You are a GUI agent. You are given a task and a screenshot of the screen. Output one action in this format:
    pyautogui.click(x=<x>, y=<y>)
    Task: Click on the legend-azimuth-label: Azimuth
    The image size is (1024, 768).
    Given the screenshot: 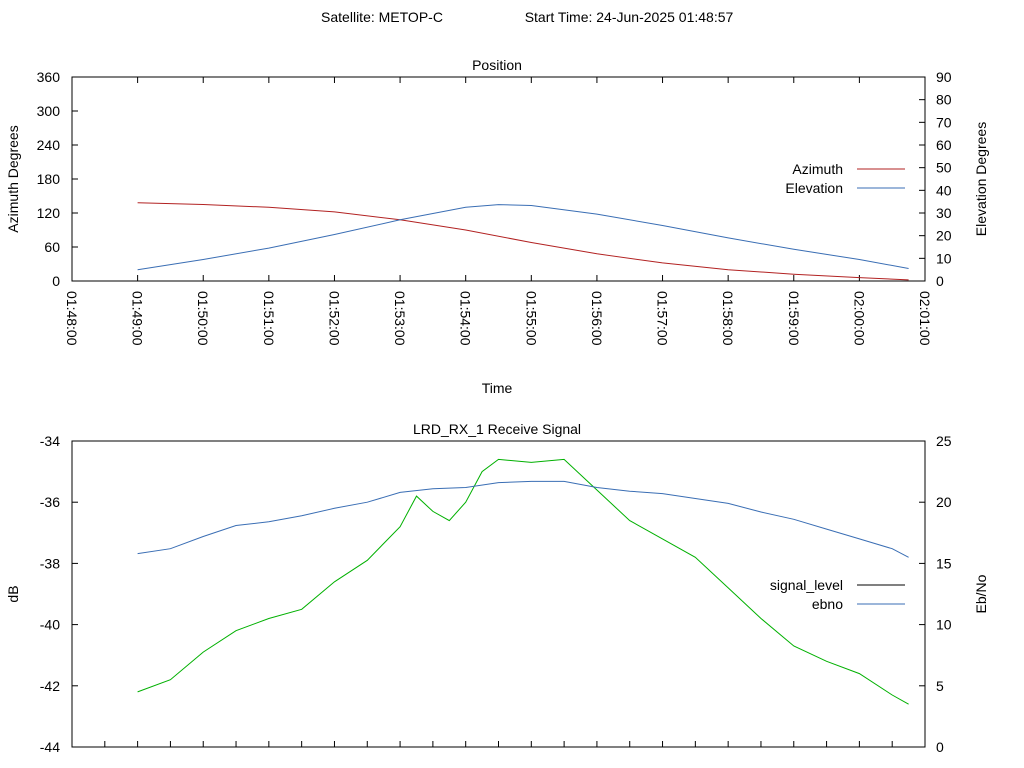 What is the action you would take?
    pyautogui.click(x=817, y=169)
    